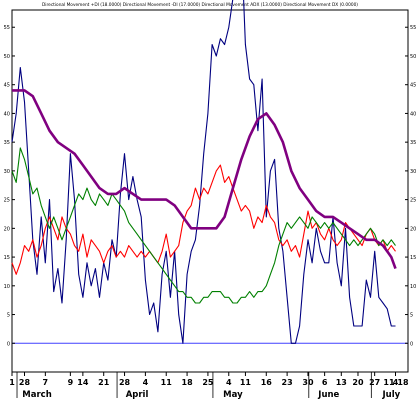  Describe the element at coordinates (104, 382) in the screenshot. I see `x-tick-label: 21` at that location.